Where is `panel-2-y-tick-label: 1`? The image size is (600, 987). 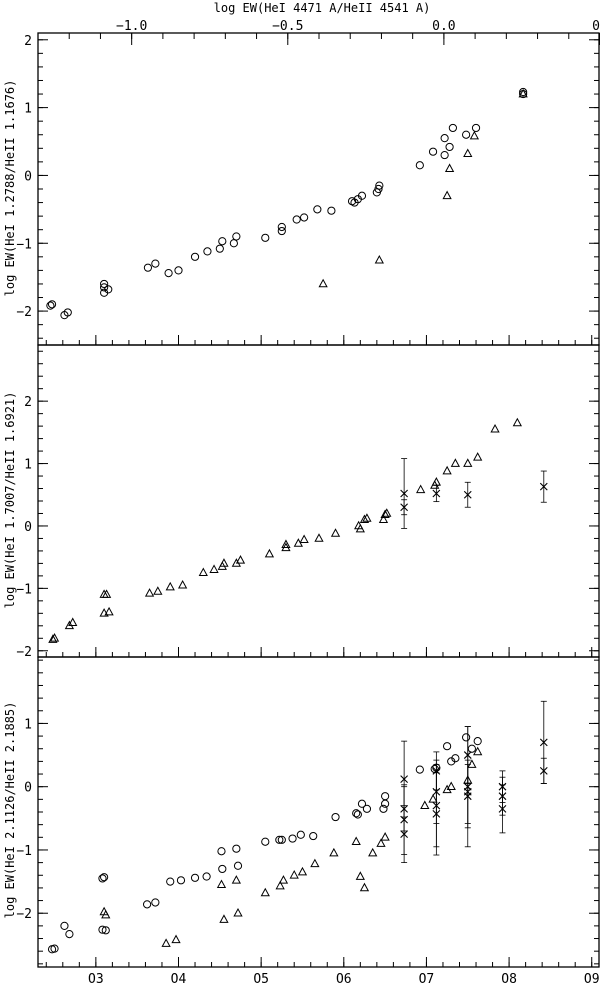
panel-2-y-tick-label: 1 is located at coordinates (28, 465).